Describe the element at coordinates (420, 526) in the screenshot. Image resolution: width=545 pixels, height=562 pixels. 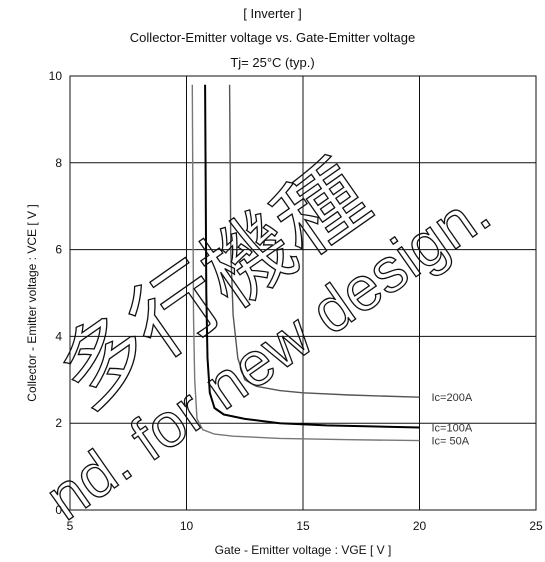
I see `x-tick-label: 20` at that location.